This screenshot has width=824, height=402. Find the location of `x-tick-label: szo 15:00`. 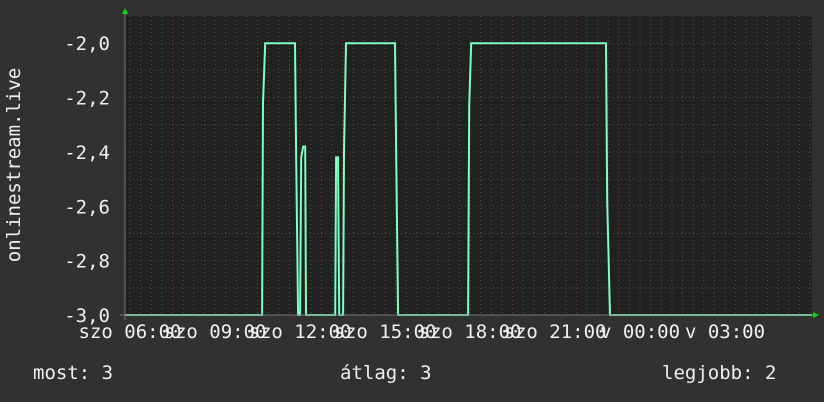

x-tick-label: szo 15:00 is located at coordinates (385, 332).